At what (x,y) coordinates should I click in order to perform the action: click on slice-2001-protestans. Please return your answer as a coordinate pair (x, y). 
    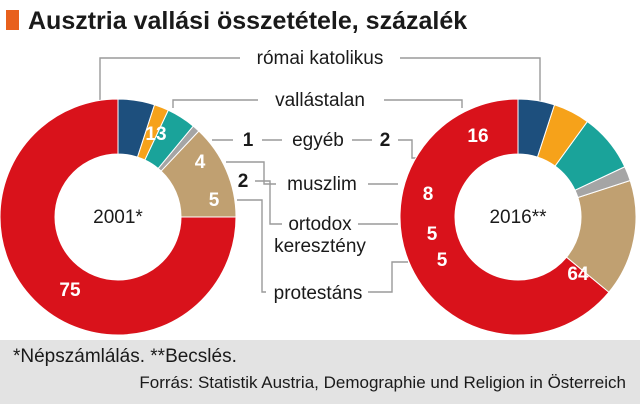
    Looking at the image, I should click on (136, 128).